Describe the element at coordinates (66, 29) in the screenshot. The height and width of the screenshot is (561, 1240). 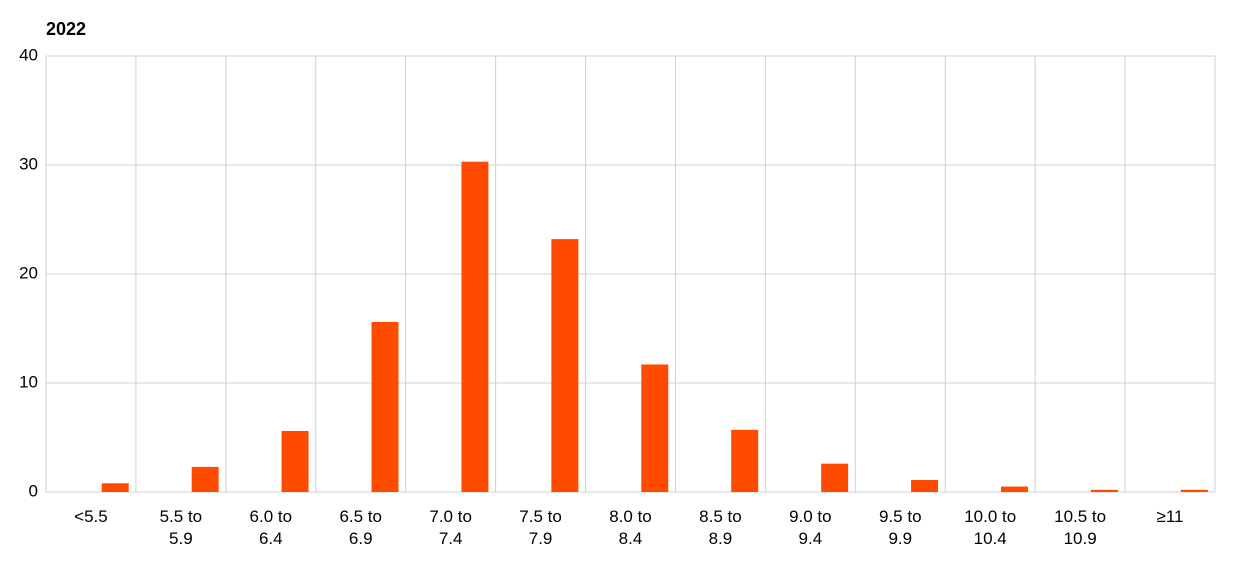
I see `chart-title: 2022` at that location.